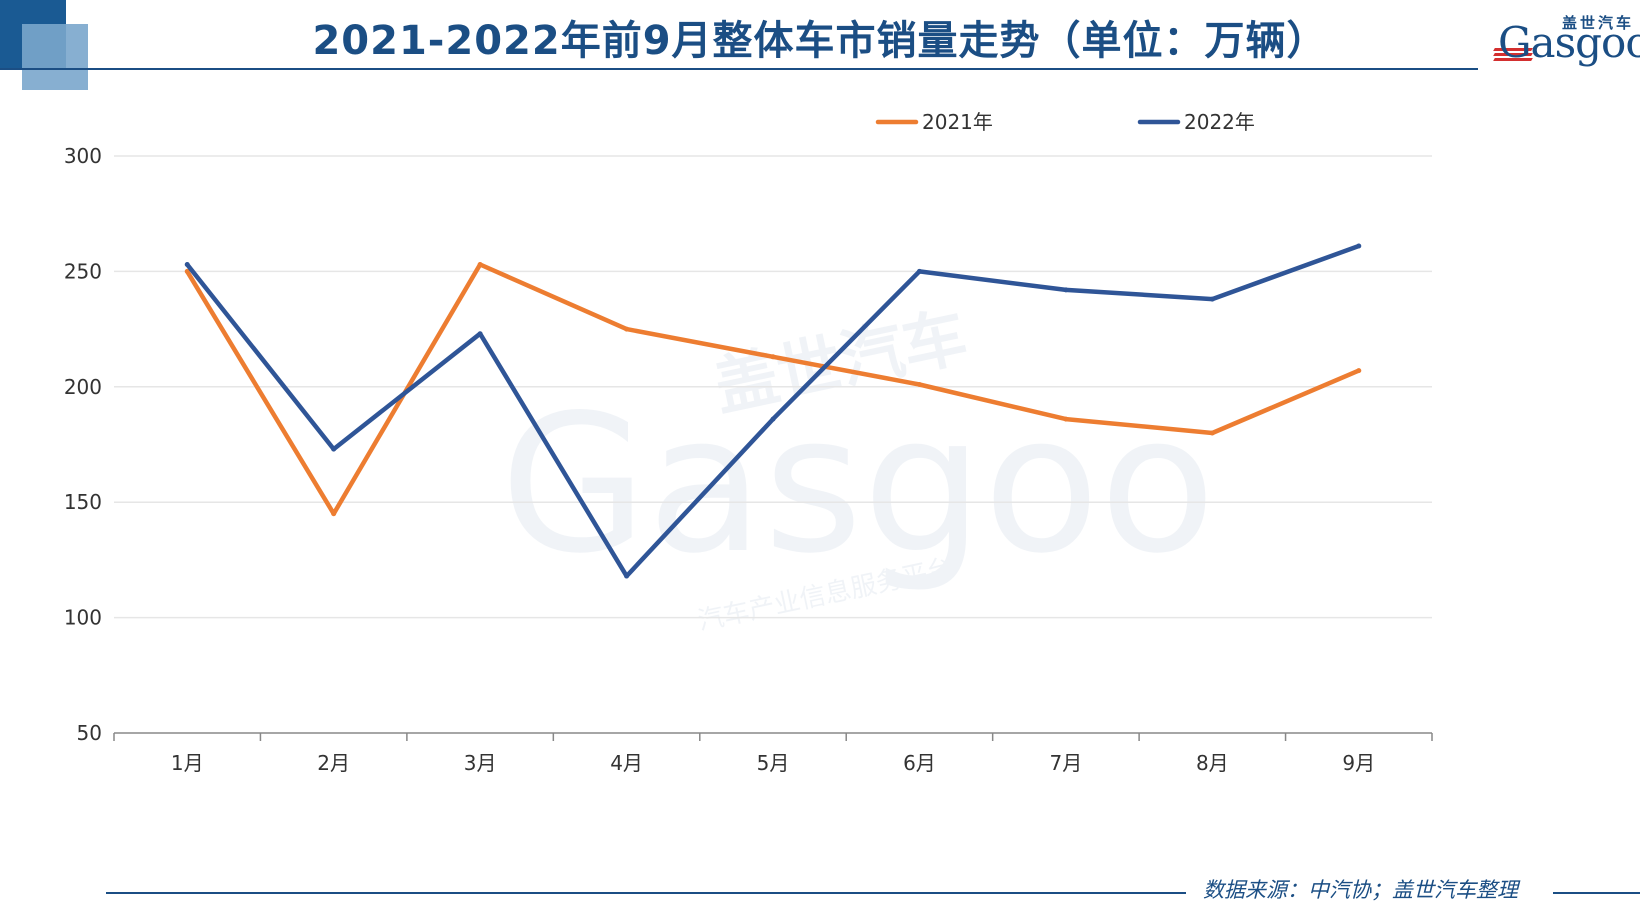 This screenshot has width=1640, height=907. Describe the element at coordinates (83, 387) in the screenshot. I see `y-tick-label: 200` at that location.